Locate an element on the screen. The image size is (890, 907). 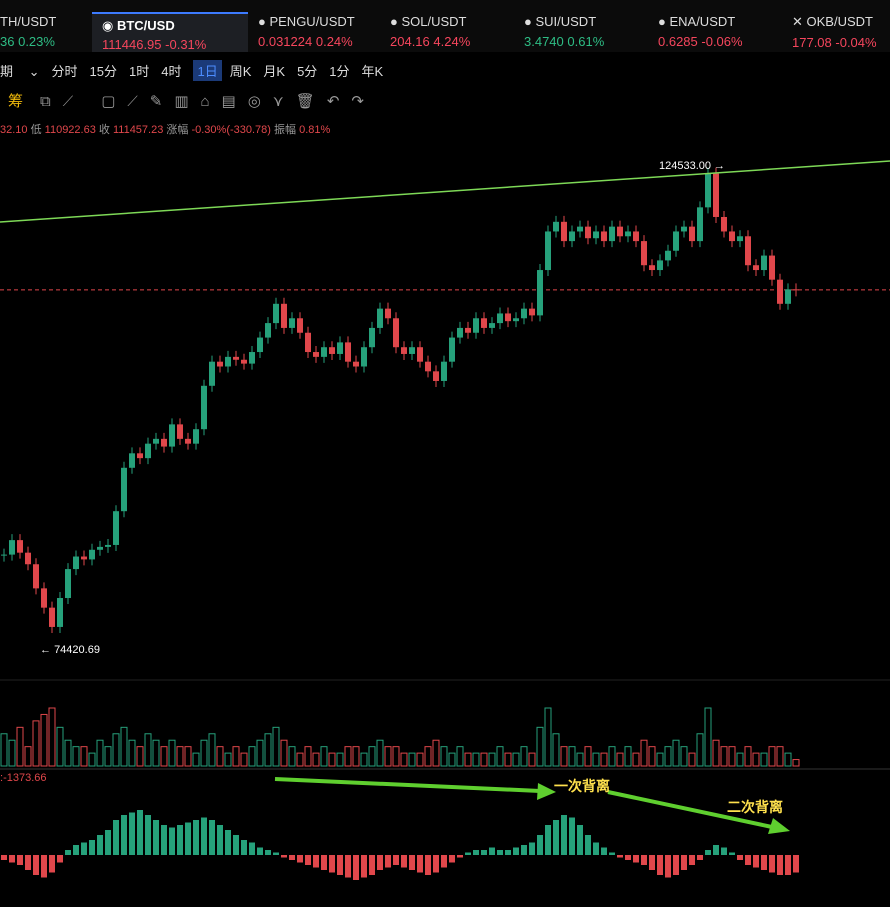
period-tab: 月K is located at coordinates (274, 71).